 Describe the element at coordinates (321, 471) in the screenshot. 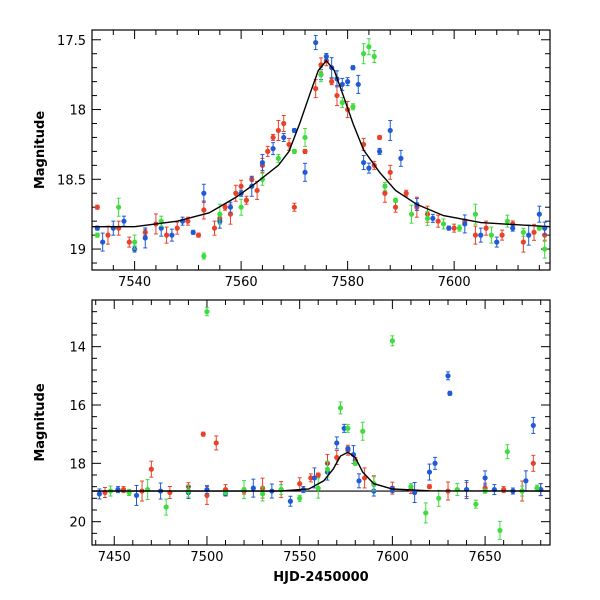

I see `model-curve` at that location.